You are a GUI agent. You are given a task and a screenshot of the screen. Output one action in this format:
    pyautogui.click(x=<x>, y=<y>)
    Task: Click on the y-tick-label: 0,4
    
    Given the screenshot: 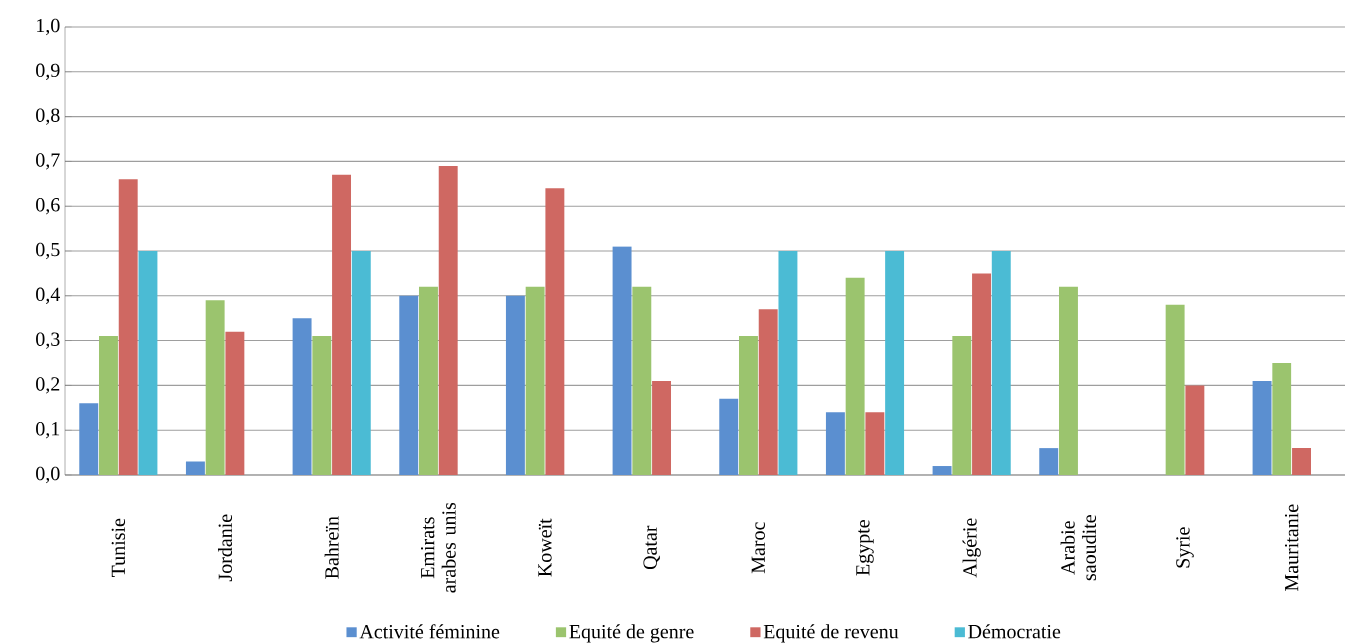 What is the action you would take?
    pyautogui.click(x=48, y=295)
    